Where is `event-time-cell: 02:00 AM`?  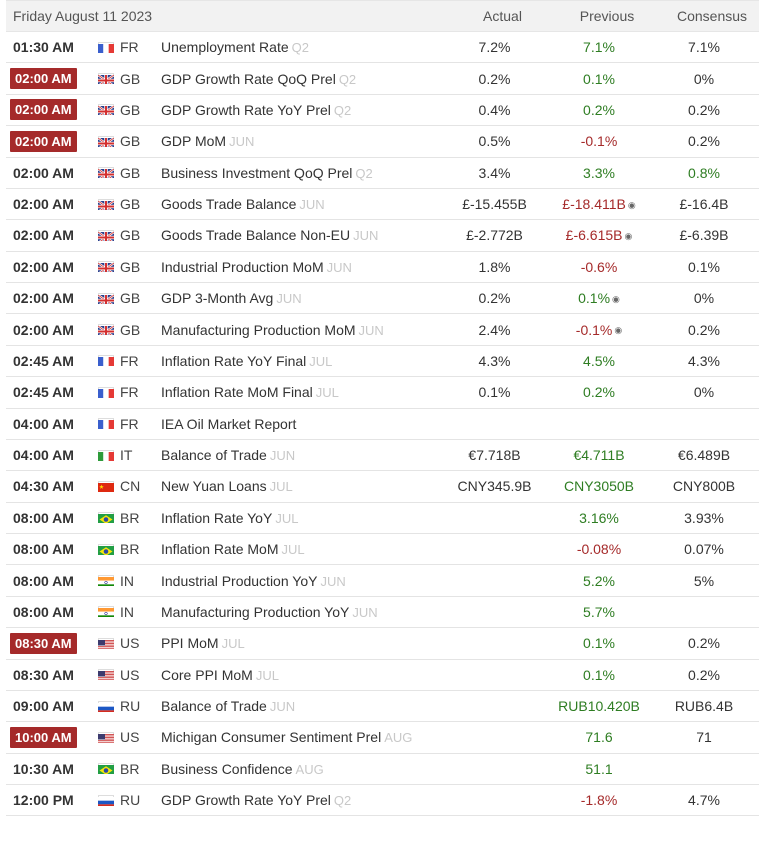 event-time-cell: 02:00 AM is located at coordinates (52, 330).